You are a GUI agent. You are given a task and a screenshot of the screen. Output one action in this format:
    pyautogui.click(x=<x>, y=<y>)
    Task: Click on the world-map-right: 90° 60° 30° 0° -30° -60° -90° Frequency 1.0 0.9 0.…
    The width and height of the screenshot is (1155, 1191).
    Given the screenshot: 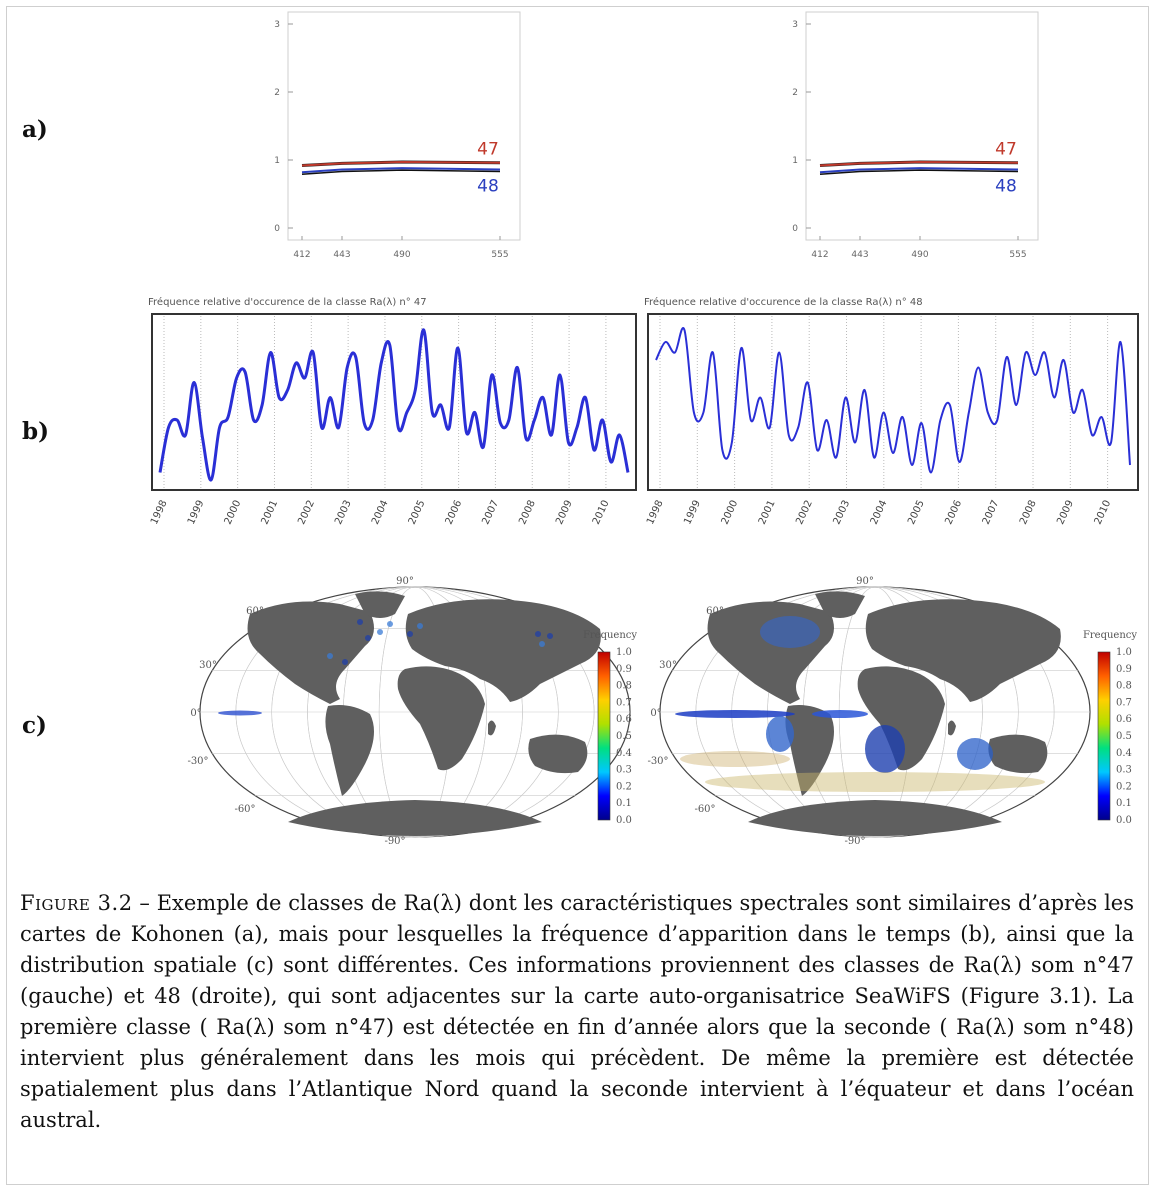 What is the action you would take?
    pyautogui.click(x=892, y=711)
    